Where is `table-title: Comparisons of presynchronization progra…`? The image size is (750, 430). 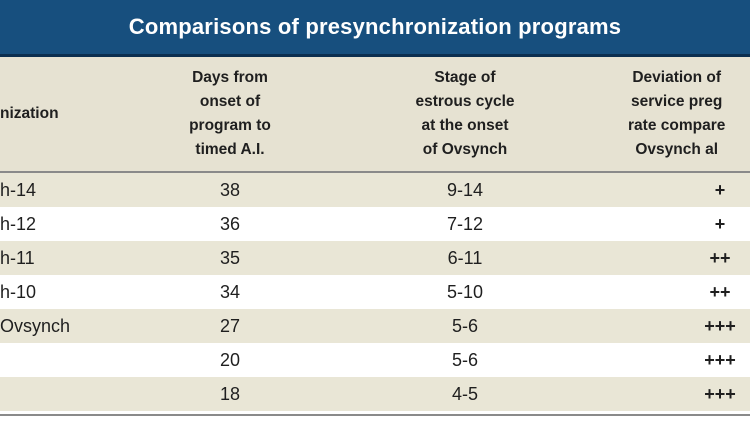
table-title: Comparisons of presynchronization progra… is located at coordinates (375, 26).